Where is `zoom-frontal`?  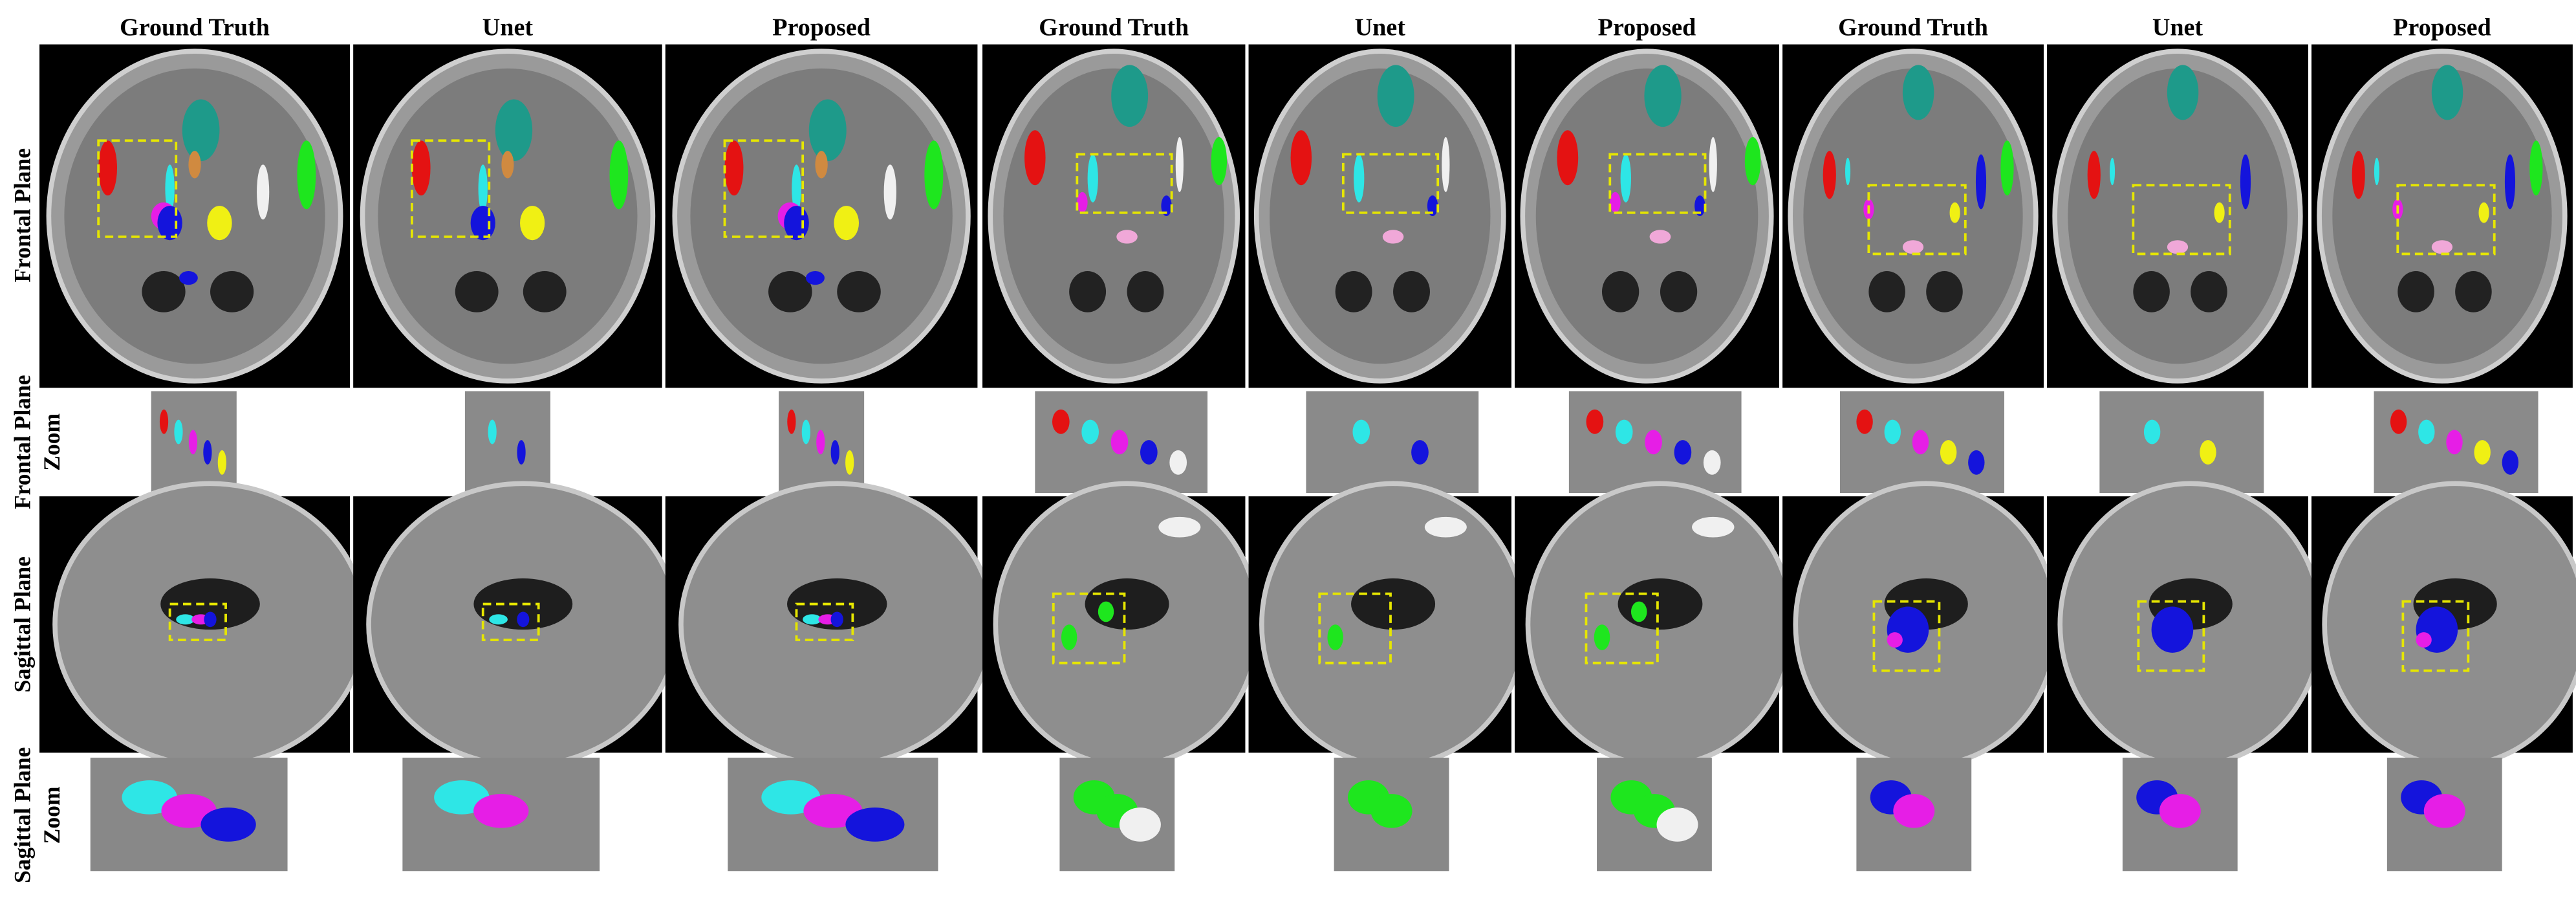 zoom-frontal is located at coordinates (507, 442).